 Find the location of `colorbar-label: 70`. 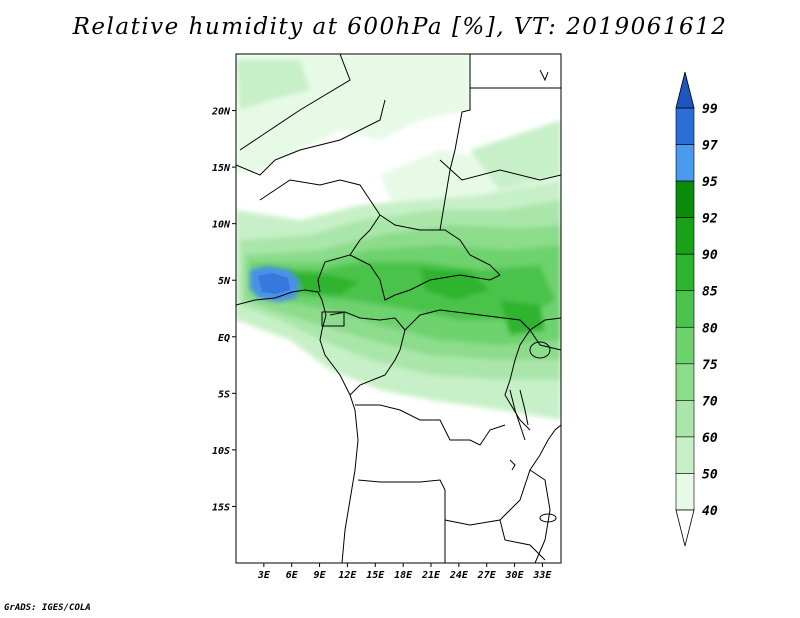

colorbar-label: 70 is located at coordinates (710, 401).